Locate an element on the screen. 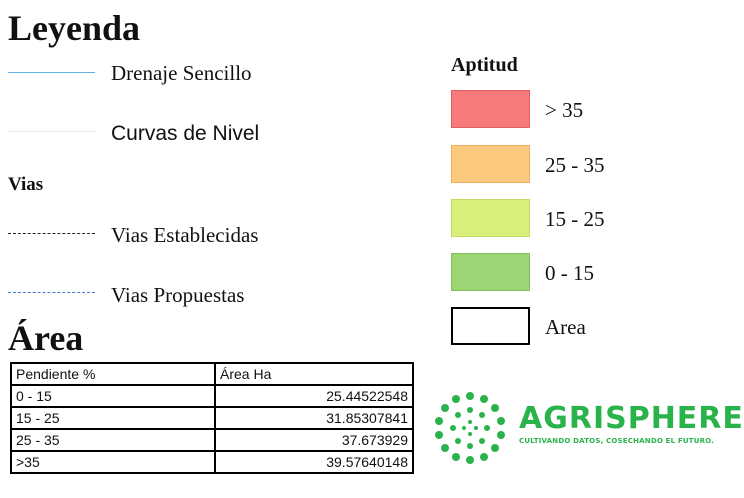 This screenshot has width=744, height=498. road-established-label: Vias Establecidas is located at coordinates (185, 235).